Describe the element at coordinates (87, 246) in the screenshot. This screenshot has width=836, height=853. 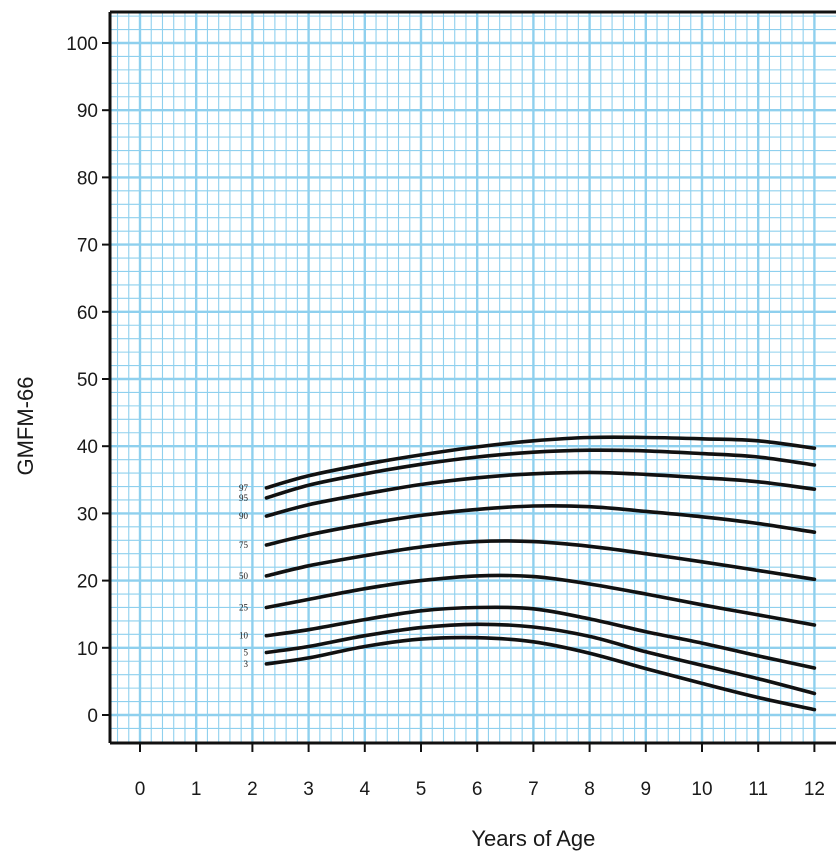
I see `y-tick-label: 70` at that location.